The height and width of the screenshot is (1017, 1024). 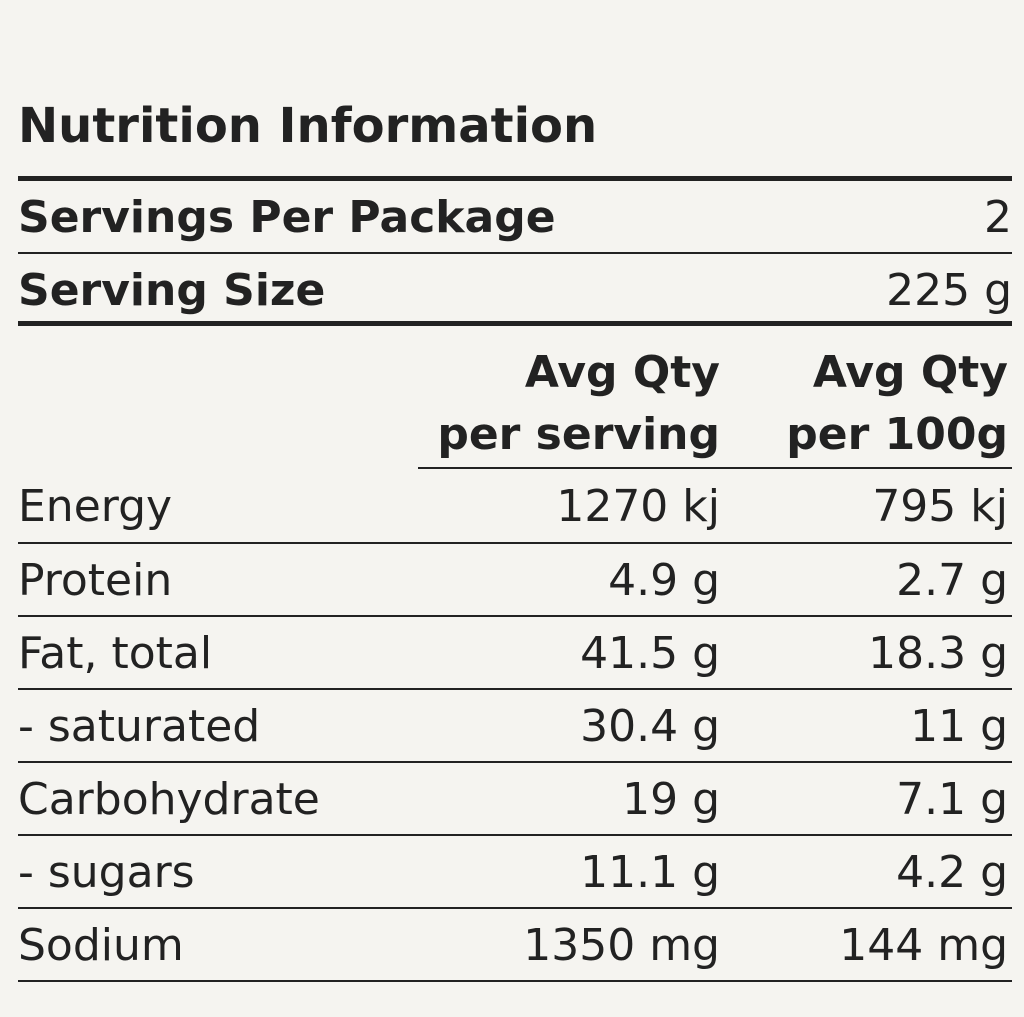 I want to click on nutrient-per-serving: 19 g, so click(x=671, y=799).